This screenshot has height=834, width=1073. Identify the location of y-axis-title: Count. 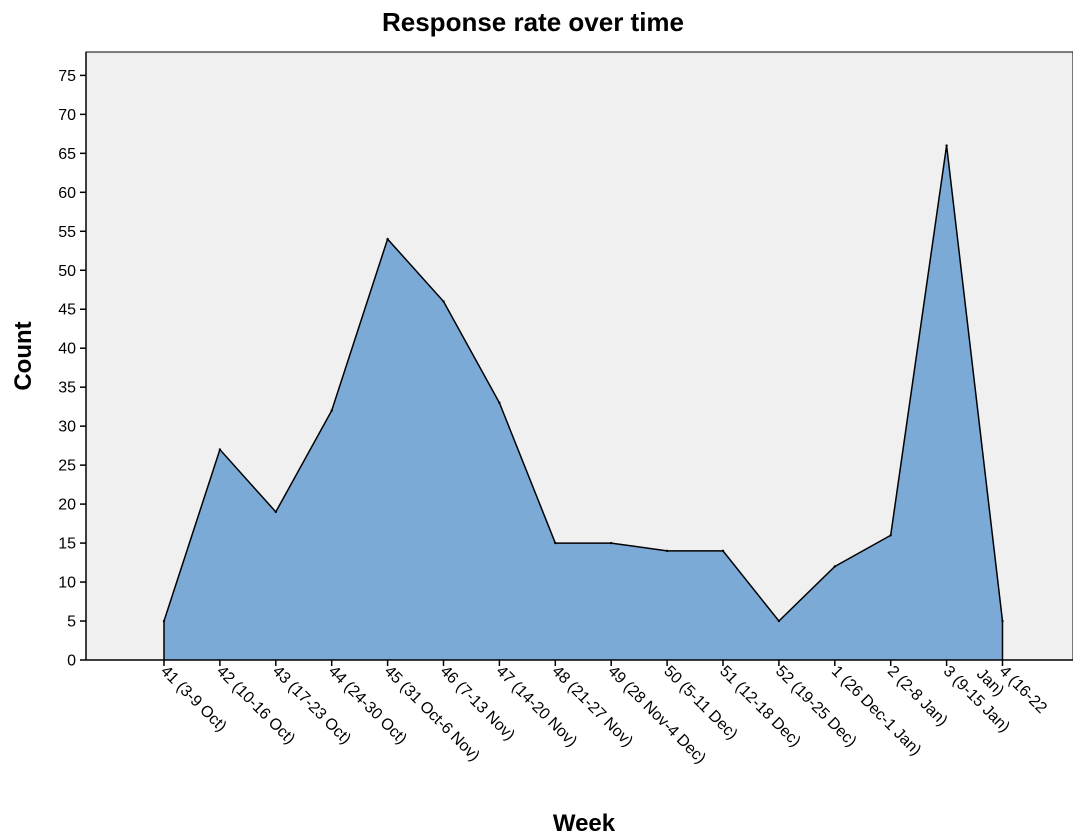
(23, 355).